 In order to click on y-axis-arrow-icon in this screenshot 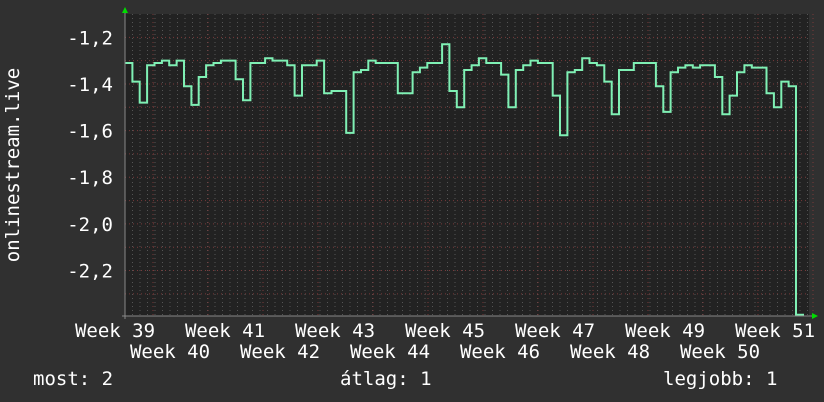, I will do `click(125, 10)`.